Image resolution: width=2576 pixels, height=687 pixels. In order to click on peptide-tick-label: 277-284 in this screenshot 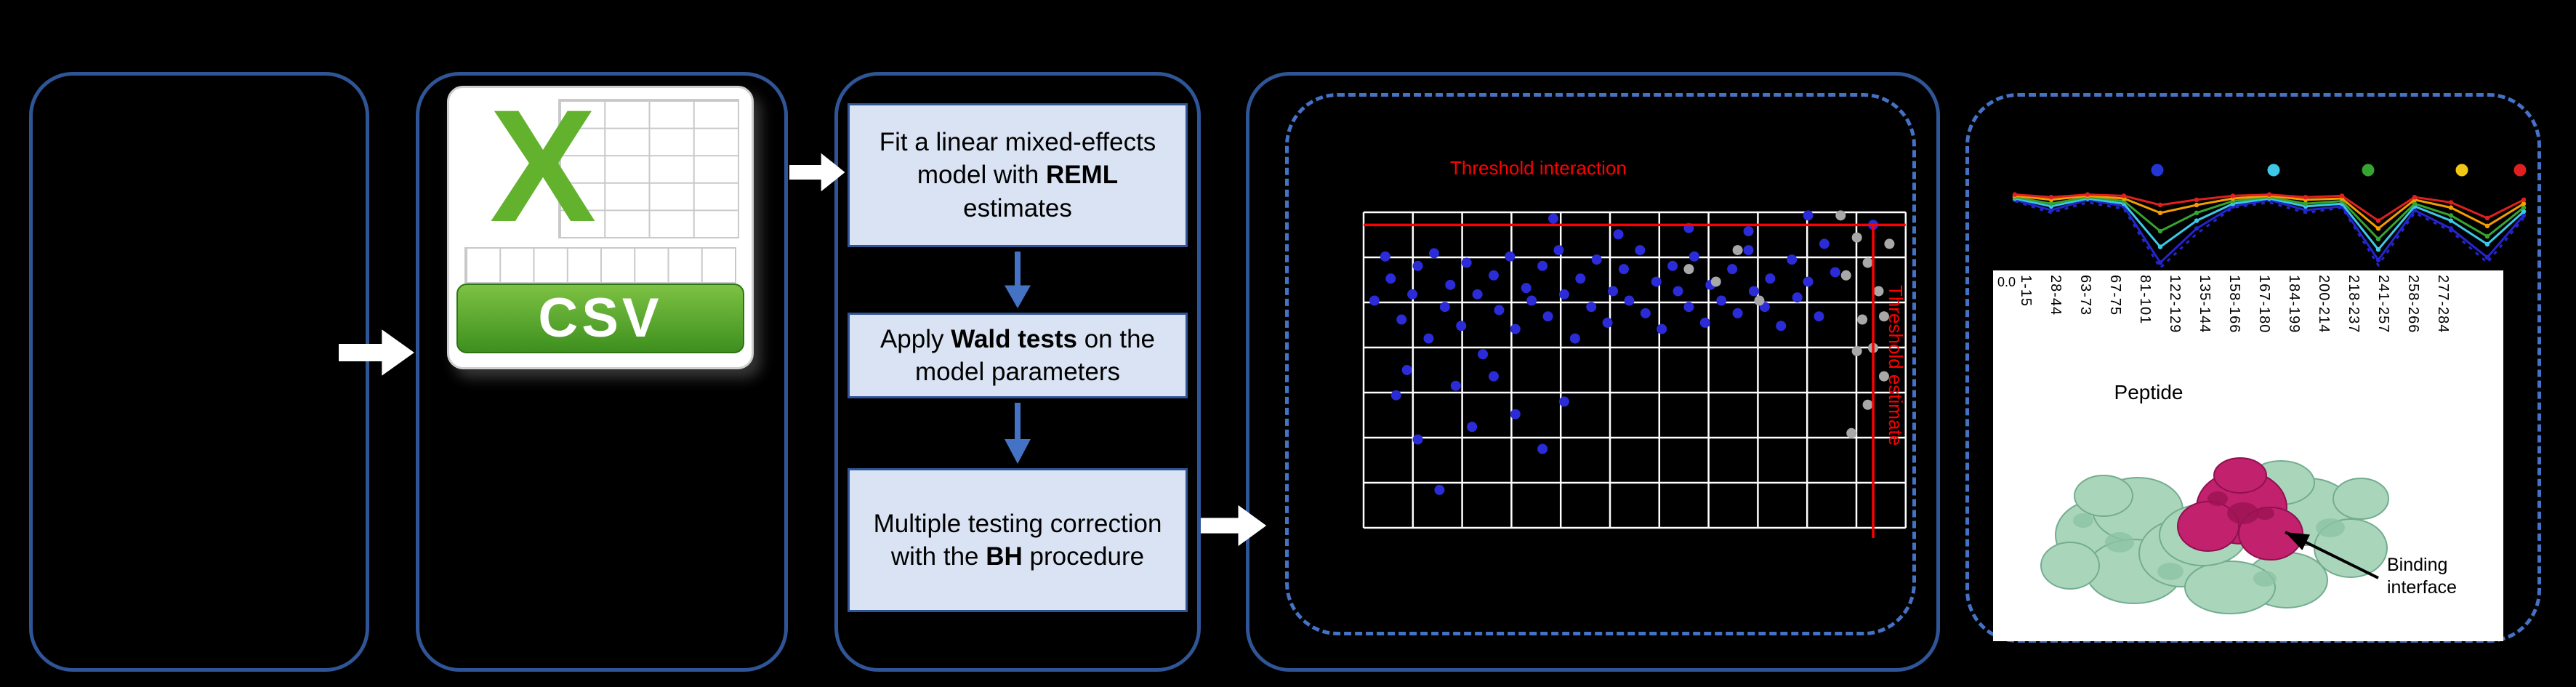, I will do `click(2443, 304)`.